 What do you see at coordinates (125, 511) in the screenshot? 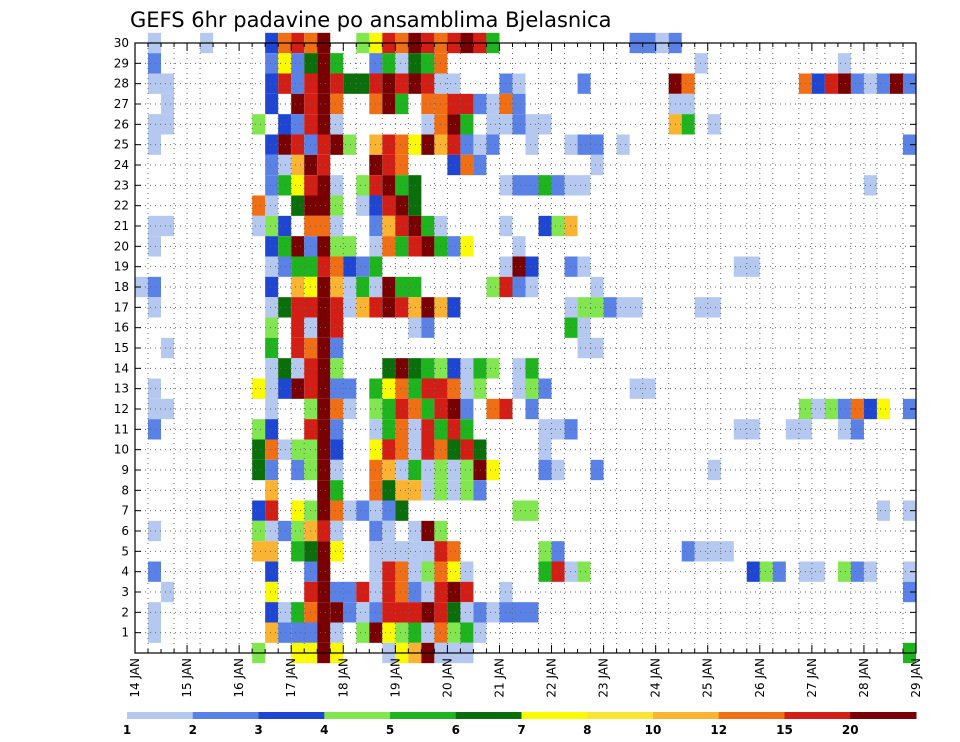
I see `y-tick-label: 7` at bounding box center [125, 511].